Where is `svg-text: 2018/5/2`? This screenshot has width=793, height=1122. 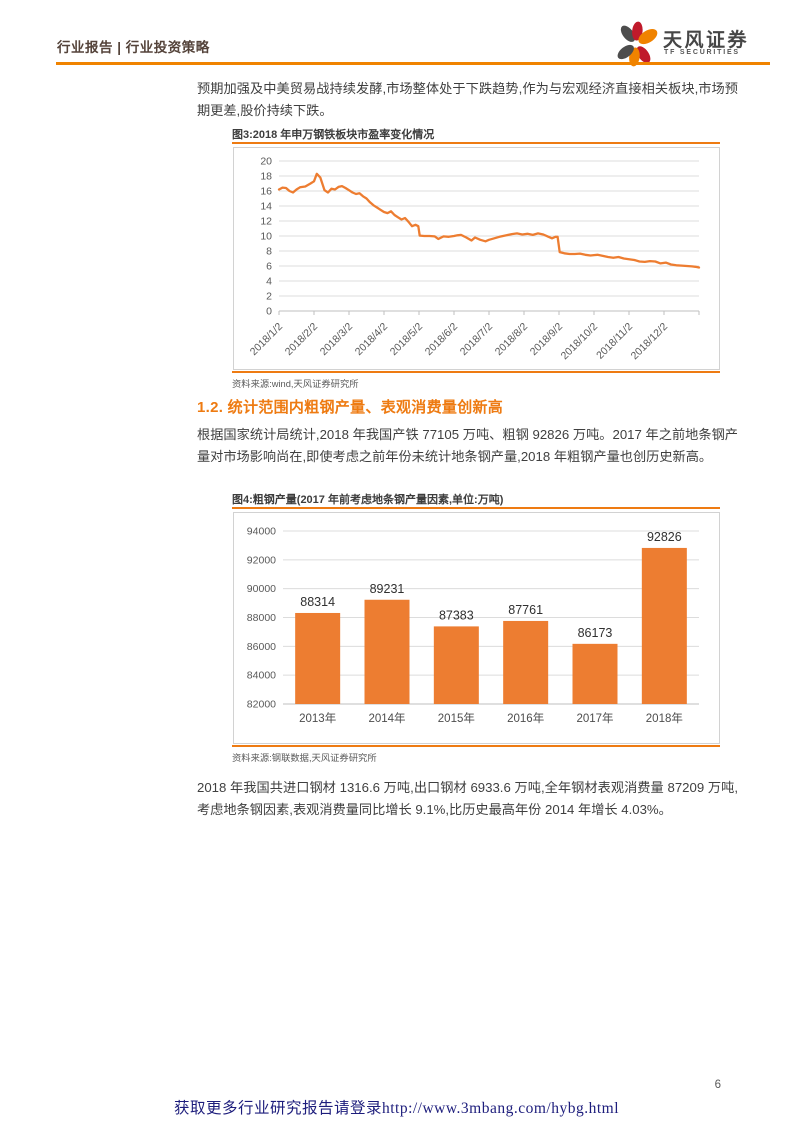 svg-text: 2018/5/2 is located at coordinates (406, 339).